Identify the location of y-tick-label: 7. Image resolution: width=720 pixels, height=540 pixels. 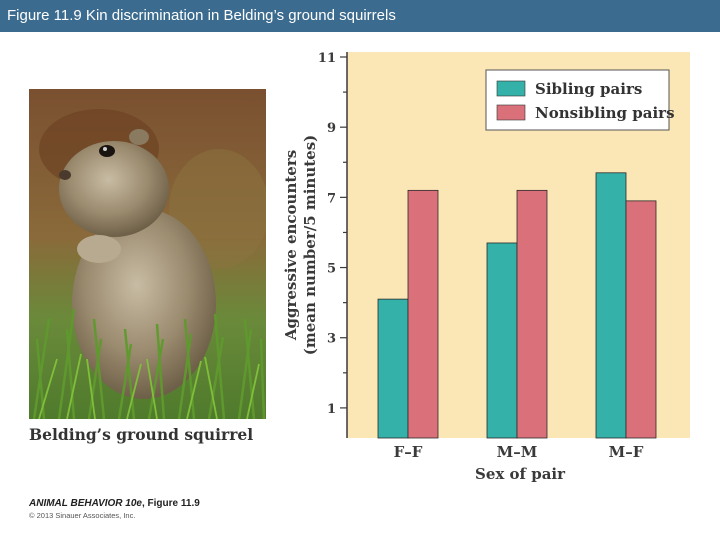
(331, 198).